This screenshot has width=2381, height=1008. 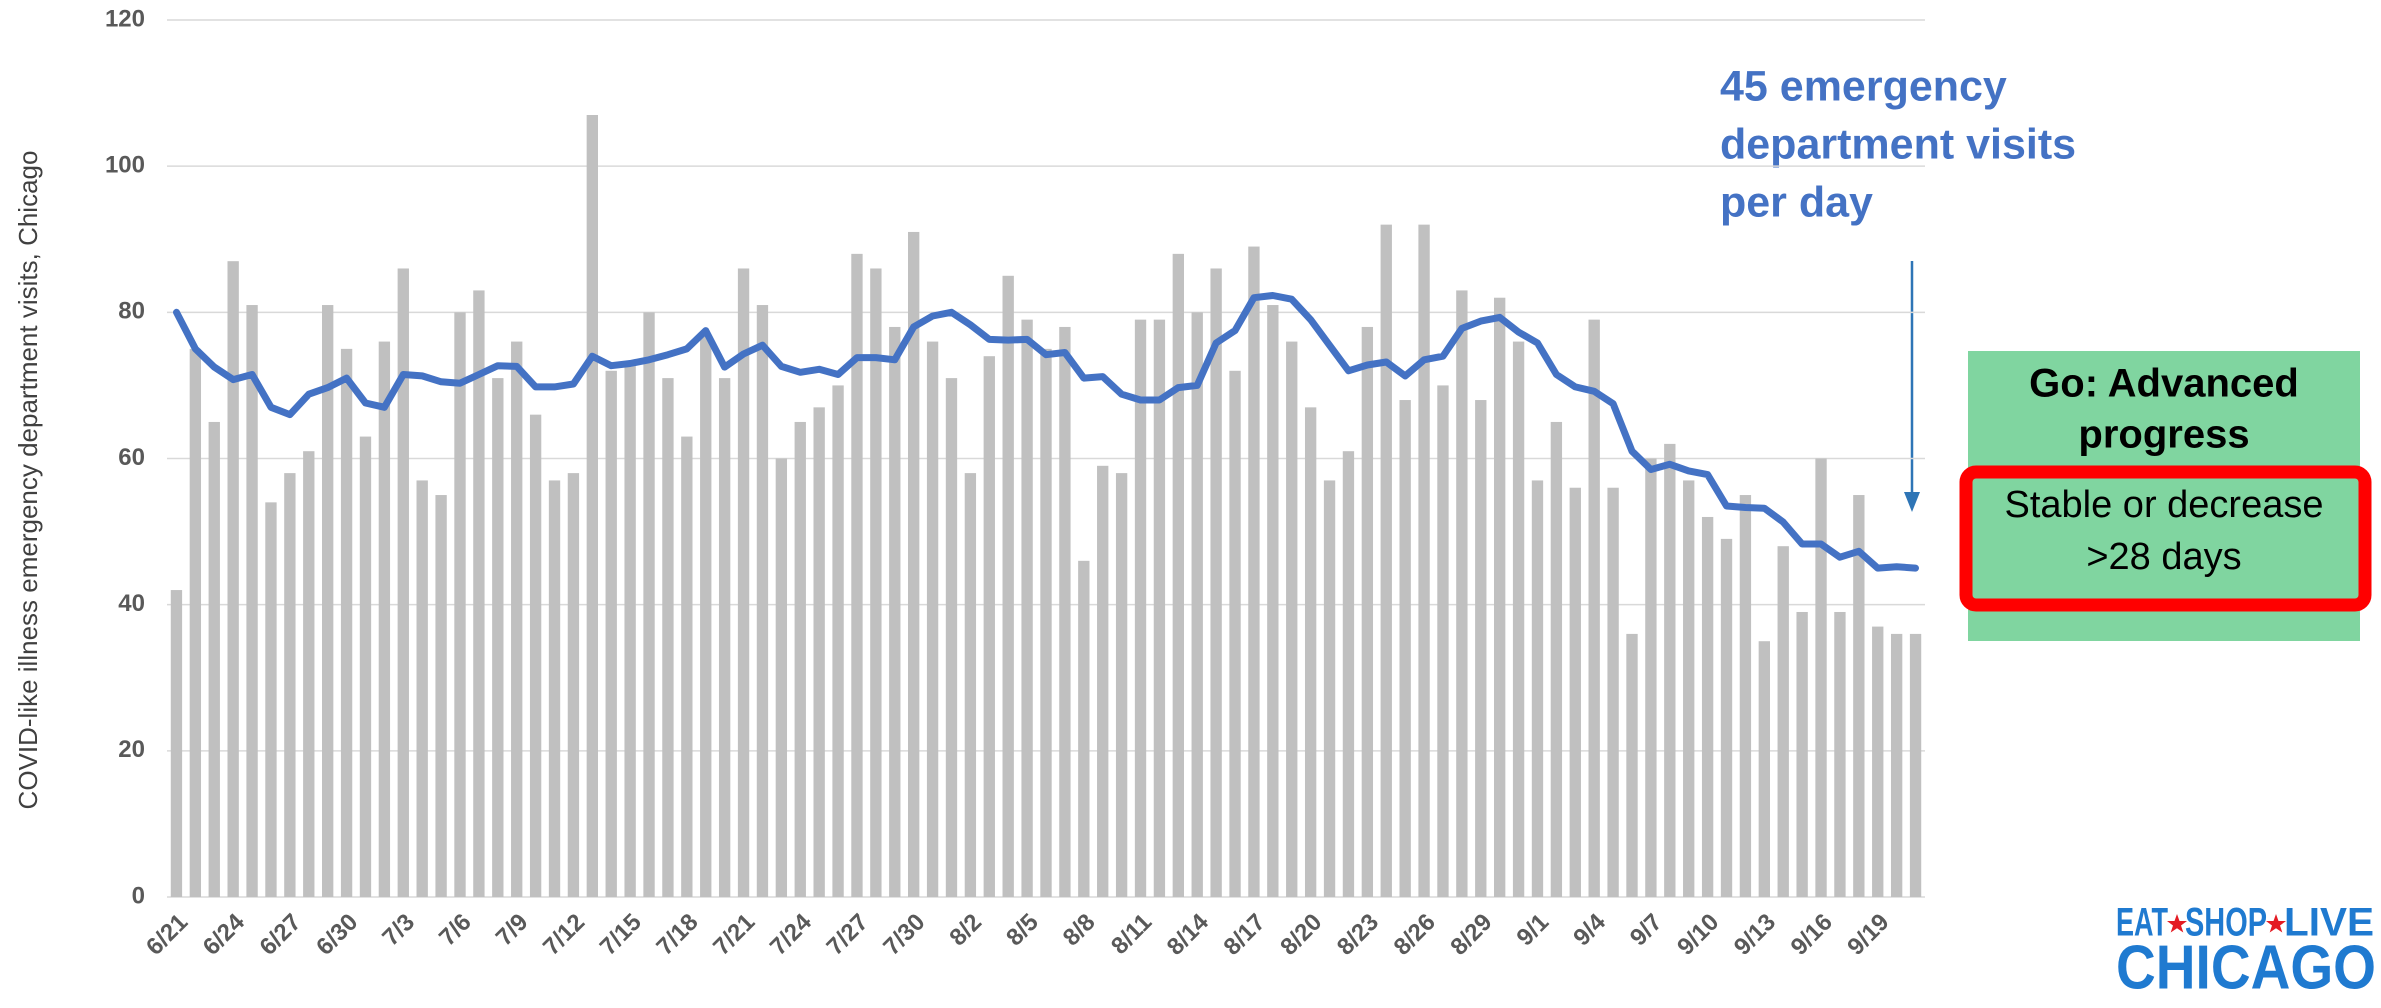 What do you see at coordinates (2142, 923) in the screenshot?
I see `logo-word: EAT` at bounding box center [2142, 923].